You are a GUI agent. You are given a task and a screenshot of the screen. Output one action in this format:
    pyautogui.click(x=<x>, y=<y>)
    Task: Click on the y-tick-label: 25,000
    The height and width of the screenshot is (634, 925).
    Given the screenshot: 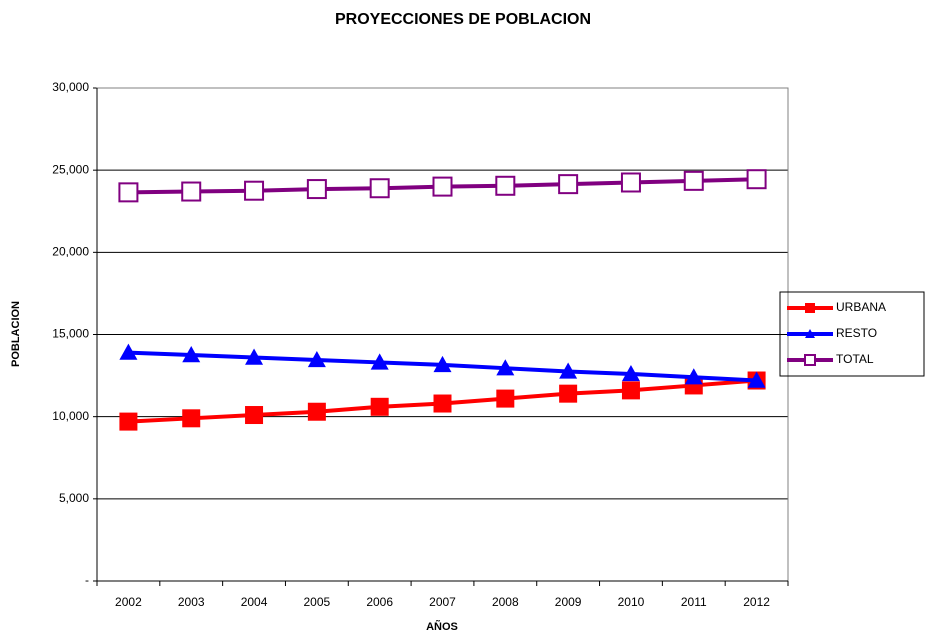 What is the action you would take?
    pyautogui.click(x=70, y=169)
    